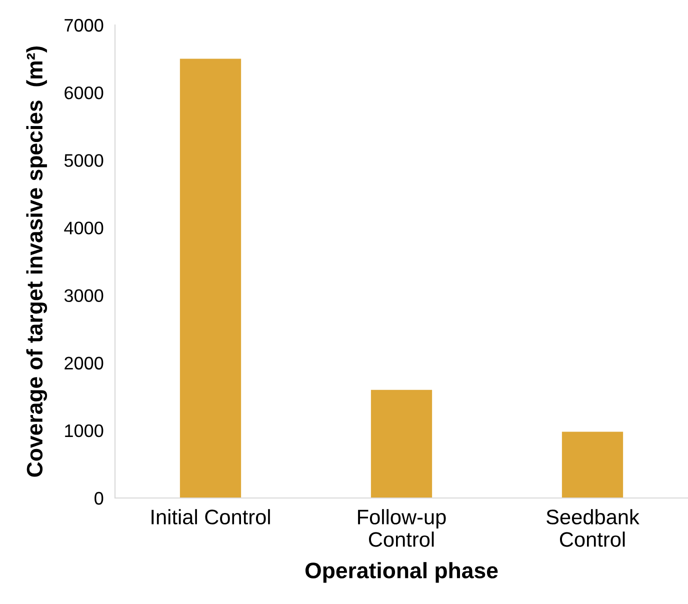  I want to click on y-axis-title: Coverage of target invasive species (m²), so click(37, 261).